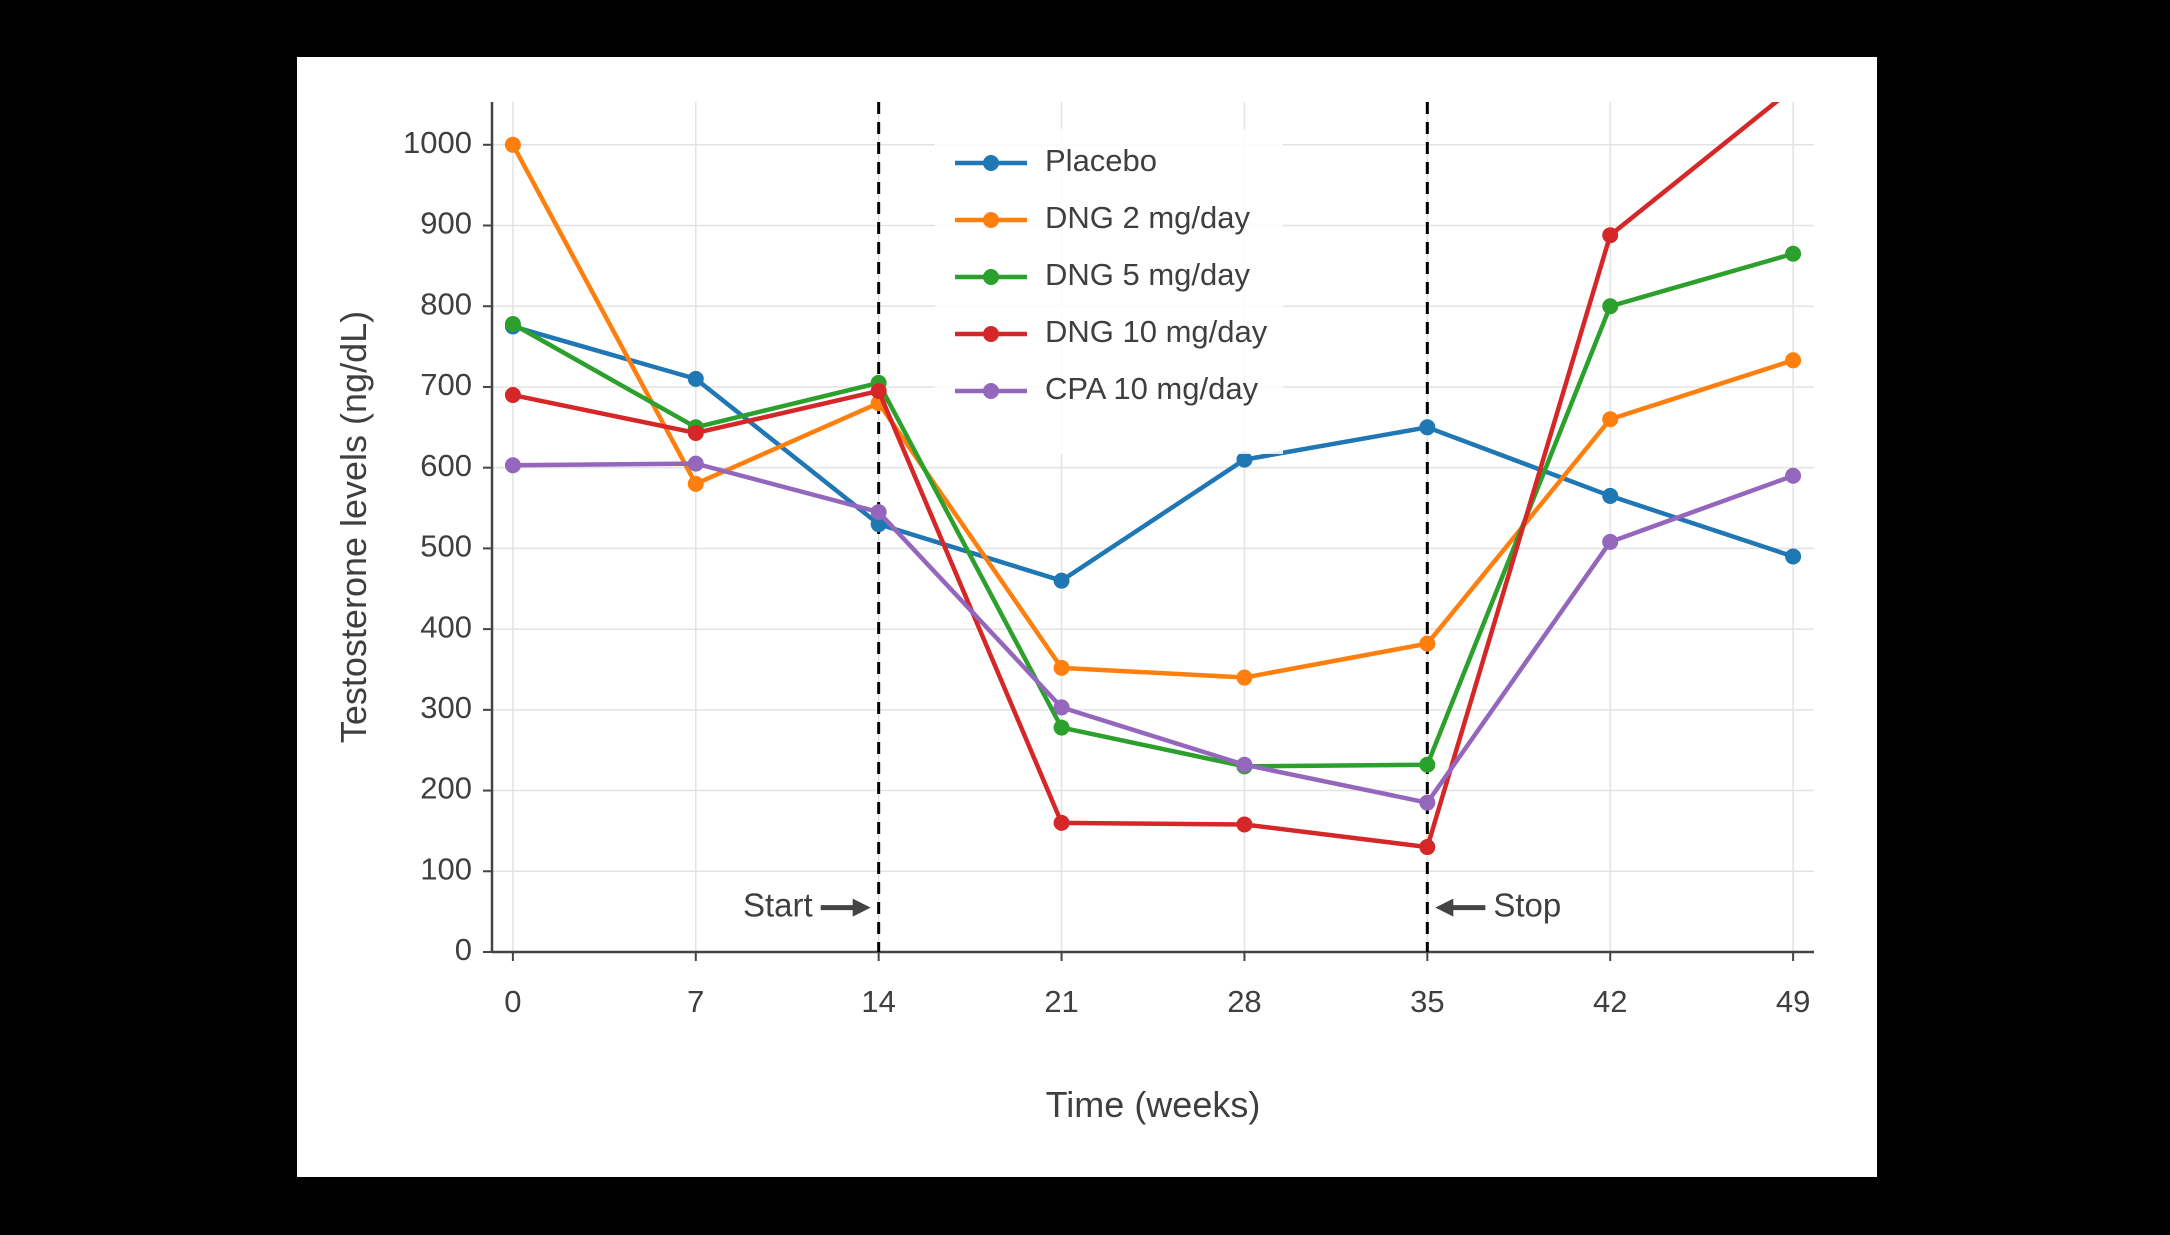 The image size is (2170, 1235). What do you see at coordinates (1148, 217) in the screenshot?
I see `legend-label: DNG 2 mg/day` at bounding box center [1148, 217].